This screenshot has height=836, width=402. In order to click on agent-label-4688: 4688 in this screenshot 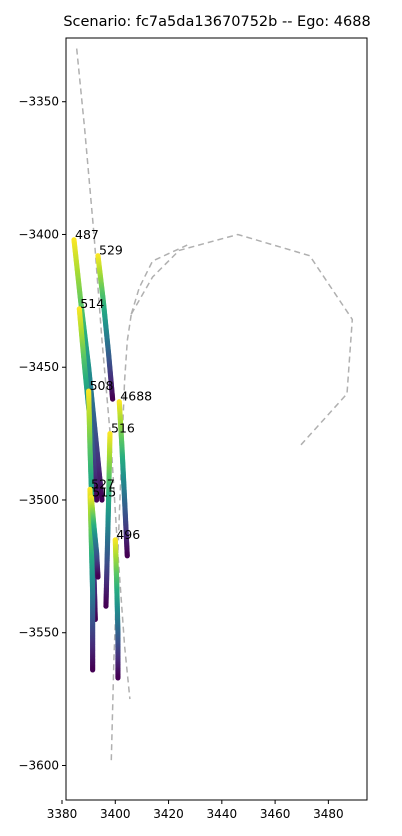, I will do `click(136, 396)`.